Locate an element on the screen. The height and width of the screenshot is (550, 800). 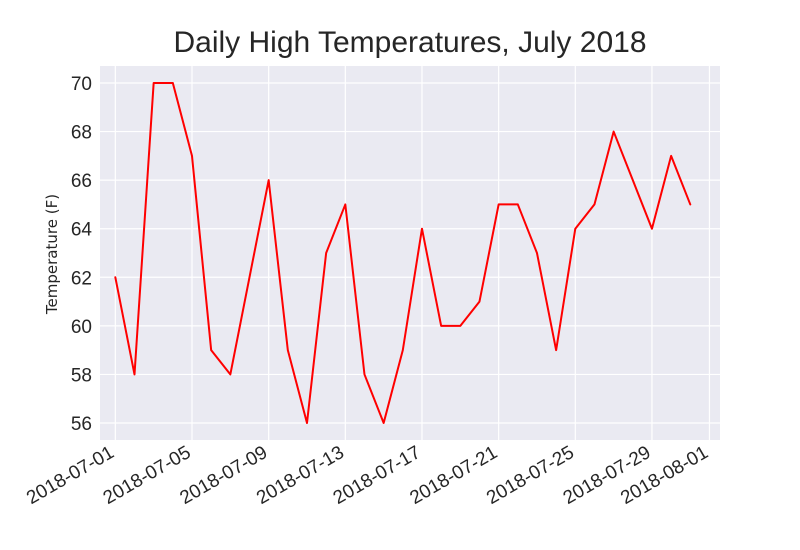
y-tick-label: 60 is located at coordinates (81, 327).